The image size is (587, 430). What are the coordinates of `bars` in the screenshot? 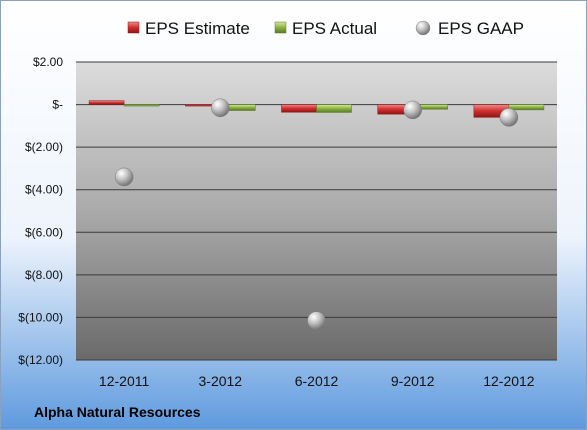 It's located at (316, 109).